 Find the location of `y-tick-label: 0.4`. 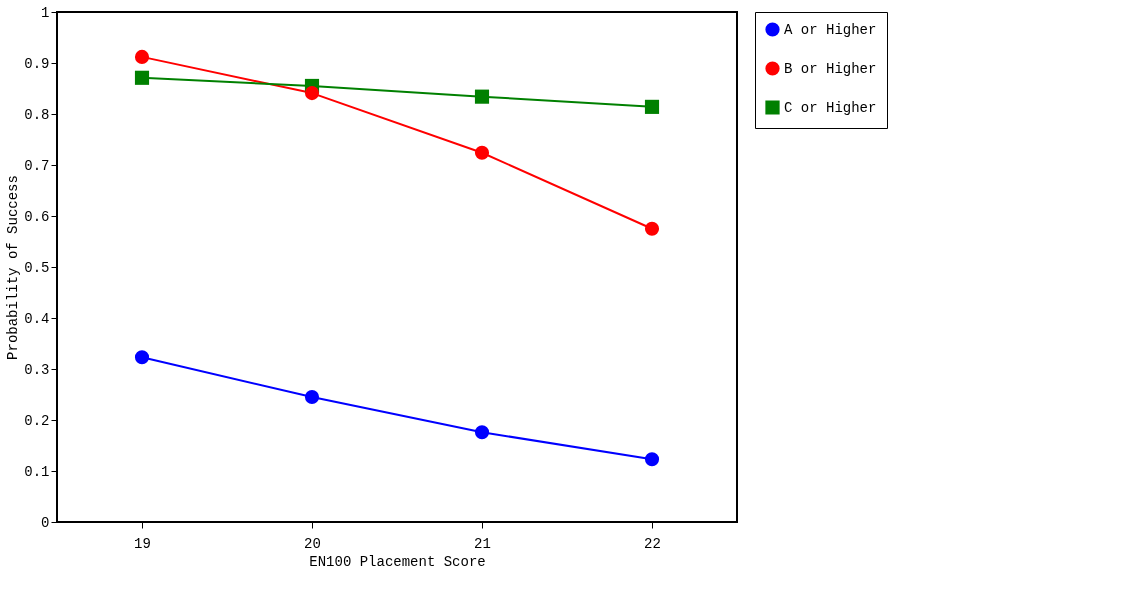

y-tick-label: 0.4 is located at coordinates (37, 318).